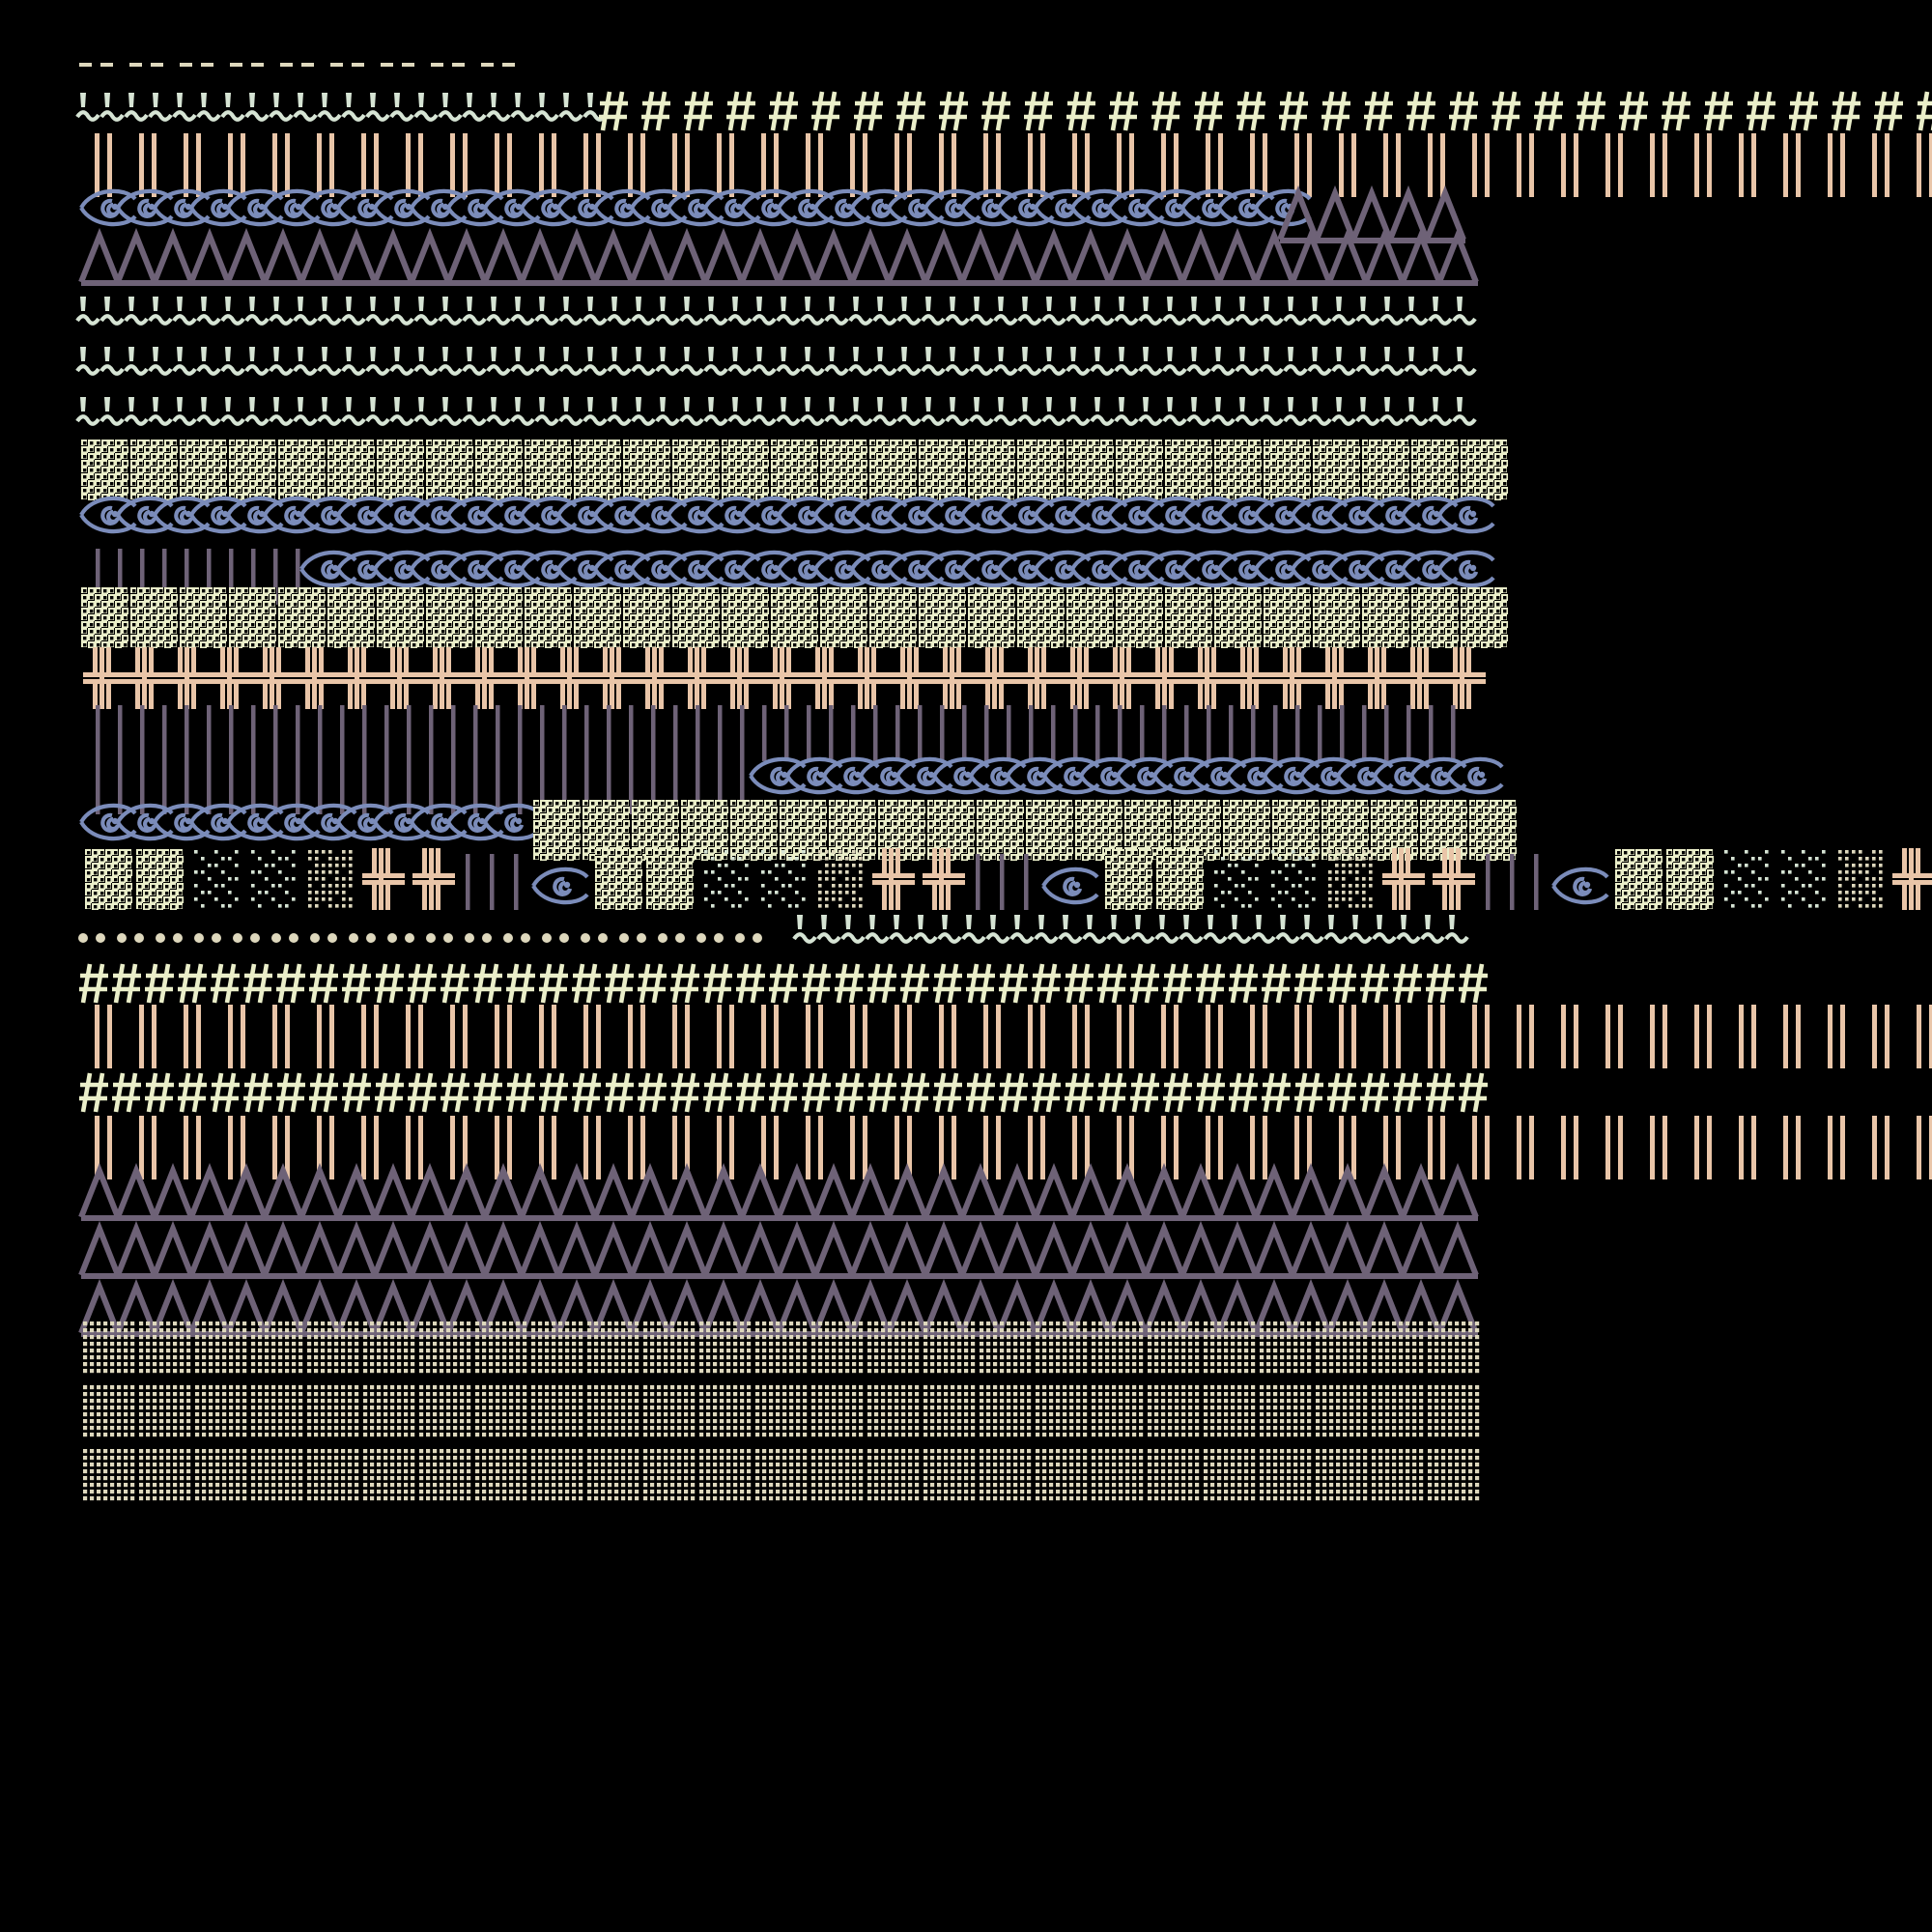  Describe the element at coordinates (96, 938) in the screenshot. I see `round-dot-pair-glyph` at that location.